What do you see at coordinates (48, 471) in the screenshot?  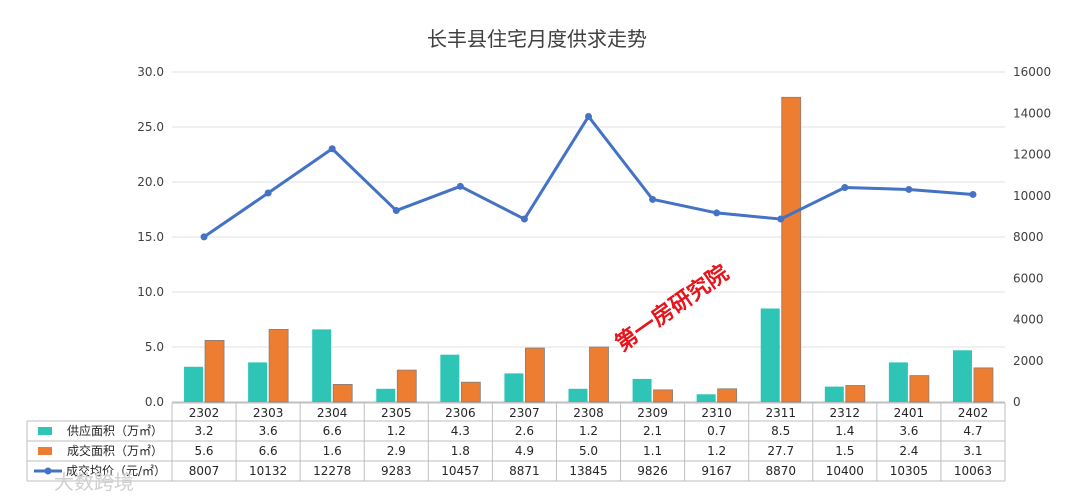 I see `legend-marker` at bounding box center [48, 471].